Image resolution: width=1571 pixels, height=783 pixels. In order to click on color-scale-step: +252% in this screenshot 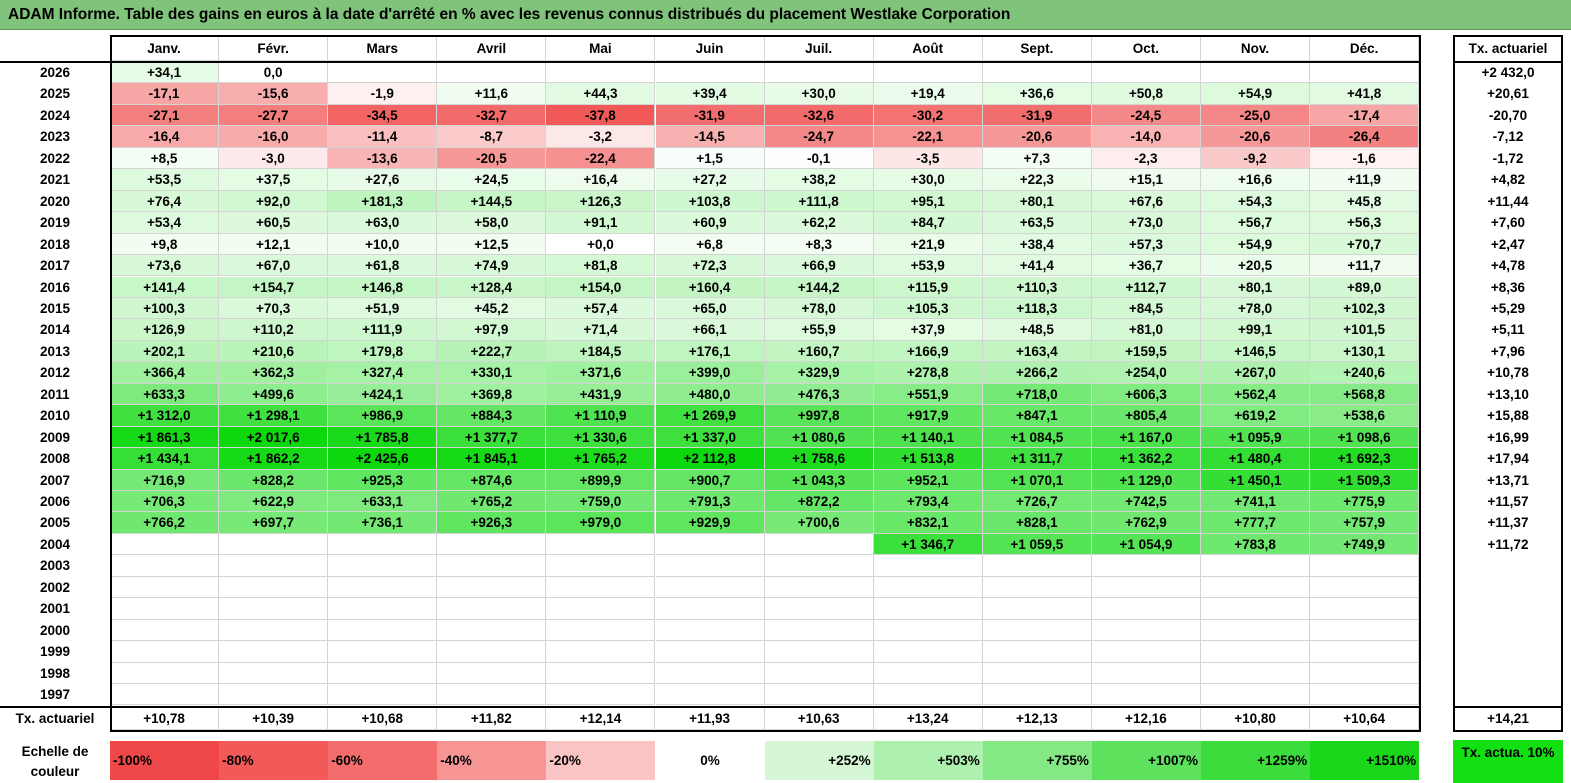, I will do `click(819, 760)`.